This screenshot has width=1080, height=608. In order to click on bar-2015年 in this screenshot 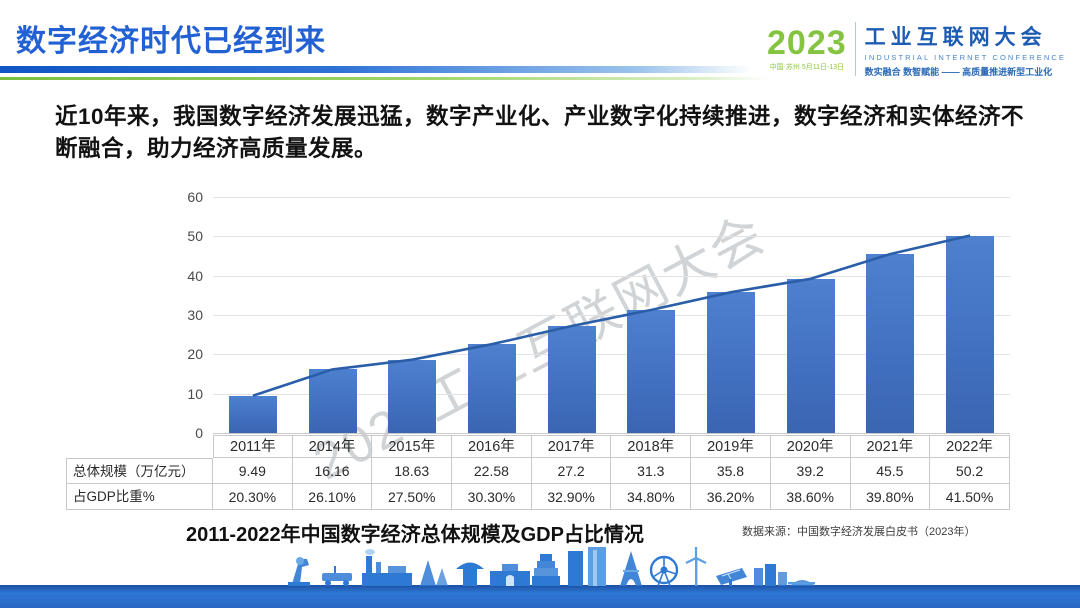, I will do `click(412, 396)`.